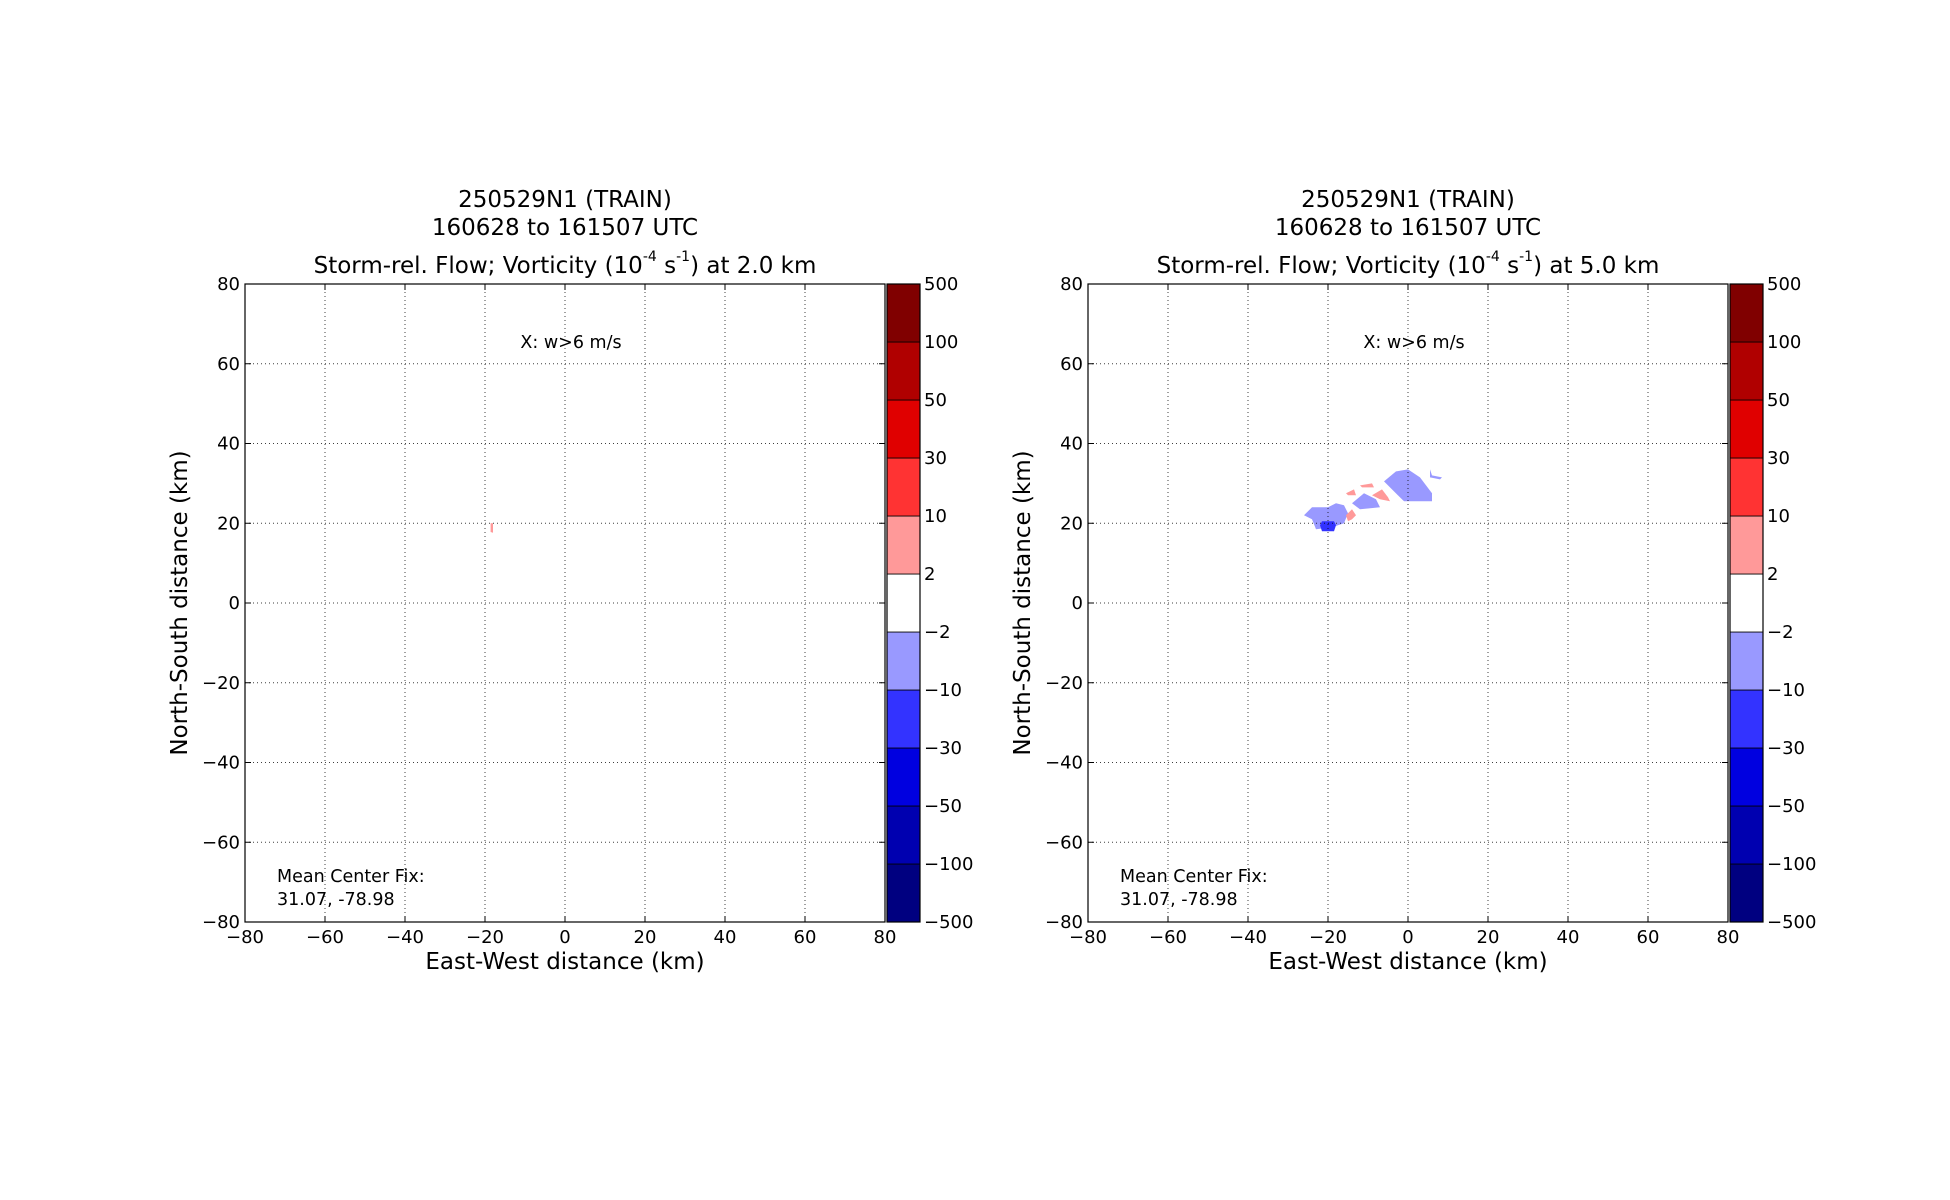  I want to click on x-tick-label: 0, so click(1407, 937).